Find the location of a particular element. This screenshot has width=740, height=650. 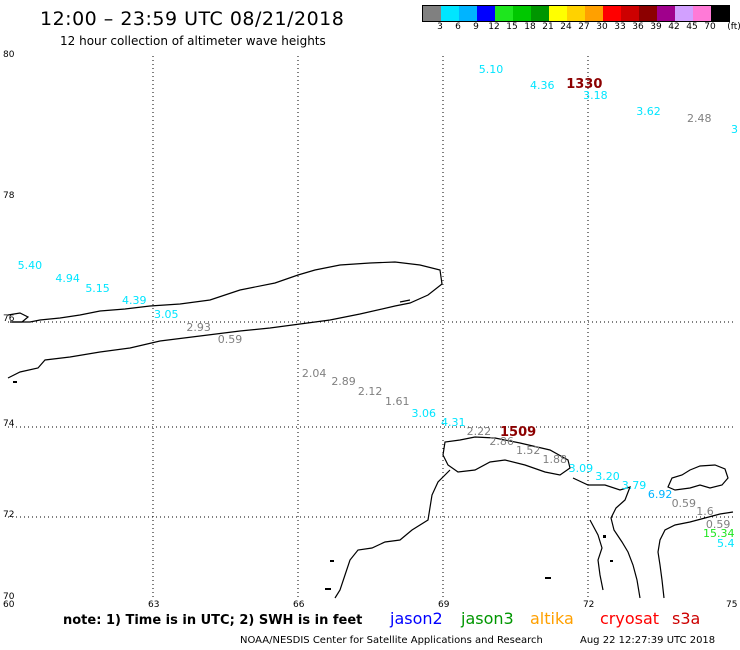

wave-height-value: 3.79 is located at coordinates (634, 486).